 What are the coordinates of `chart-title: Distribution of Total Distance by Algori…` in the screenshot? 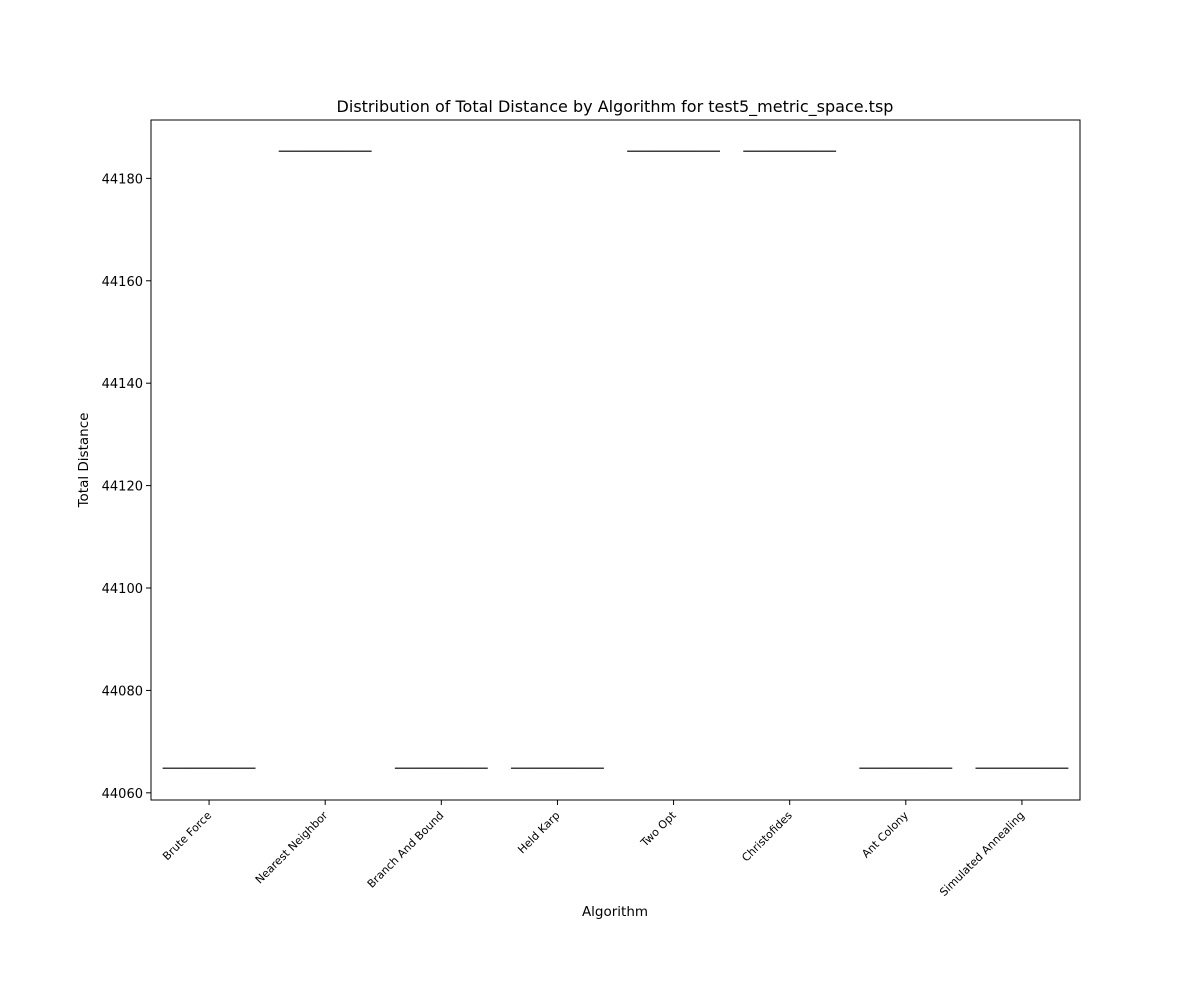 It's located at (615, 107).